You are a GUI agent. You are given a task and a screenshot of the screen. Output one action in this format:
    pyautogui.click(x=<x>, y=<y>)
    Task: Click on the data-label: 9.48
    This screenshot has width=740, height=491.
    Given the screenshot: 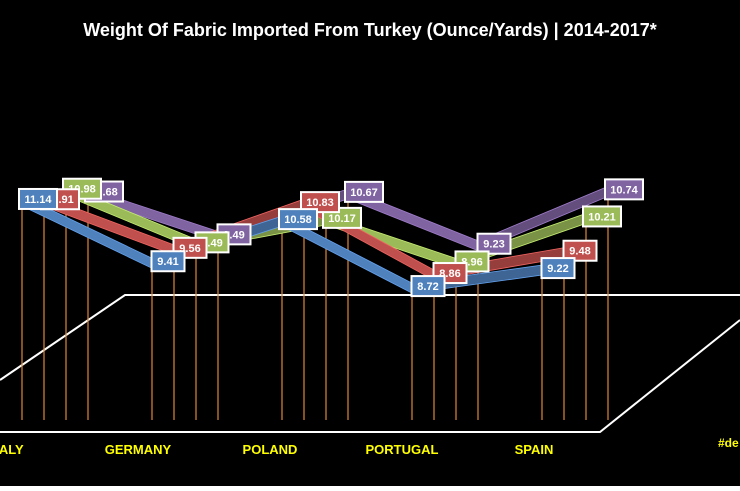 What is the action you would take?
    pyautogui.click(x=579, y=252)
    